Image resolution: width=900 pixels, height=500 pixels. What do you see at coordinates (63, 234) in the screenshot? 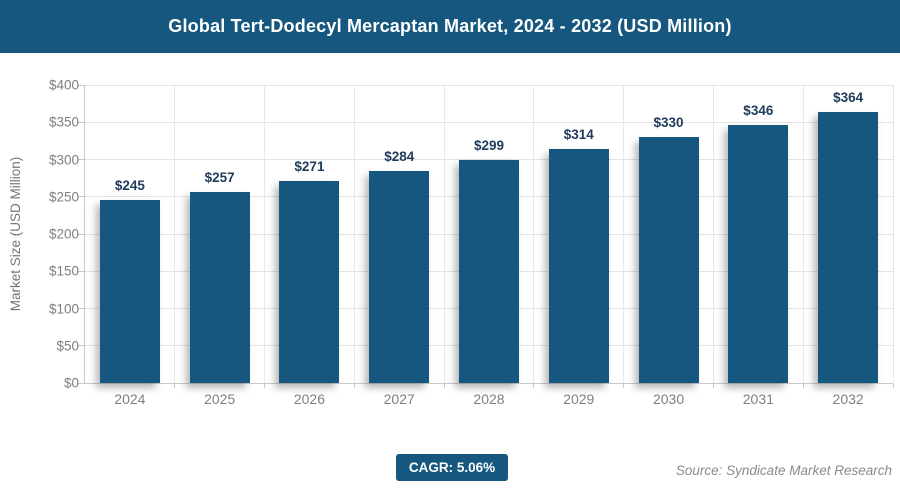
I see `y-axis-tick-label: $200` at bounding box center [63, 234].